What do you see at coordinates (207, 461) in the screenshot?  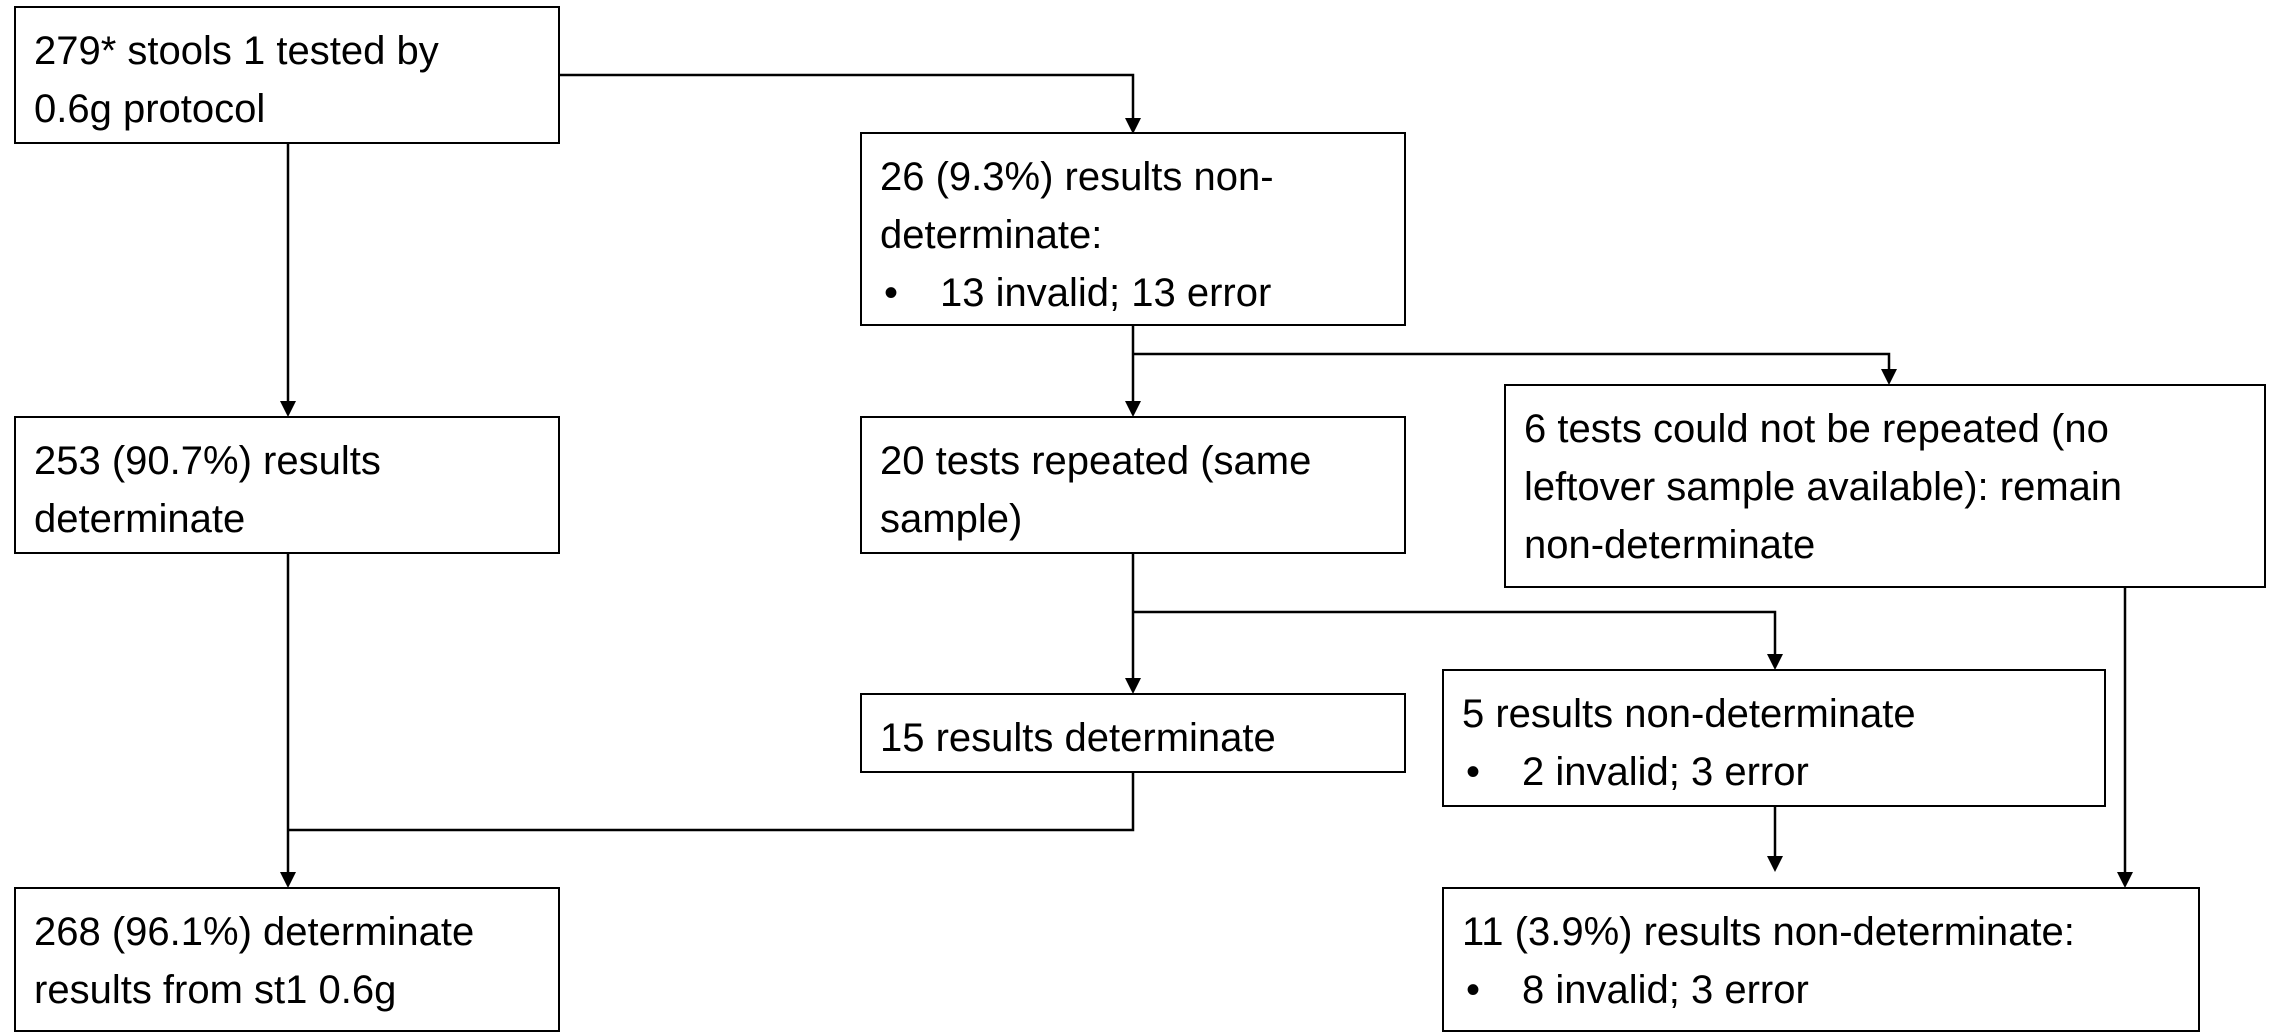 I see `box-determinate-initial-line-1: 253 (90.7%) results` at bounding box center [207, 461].